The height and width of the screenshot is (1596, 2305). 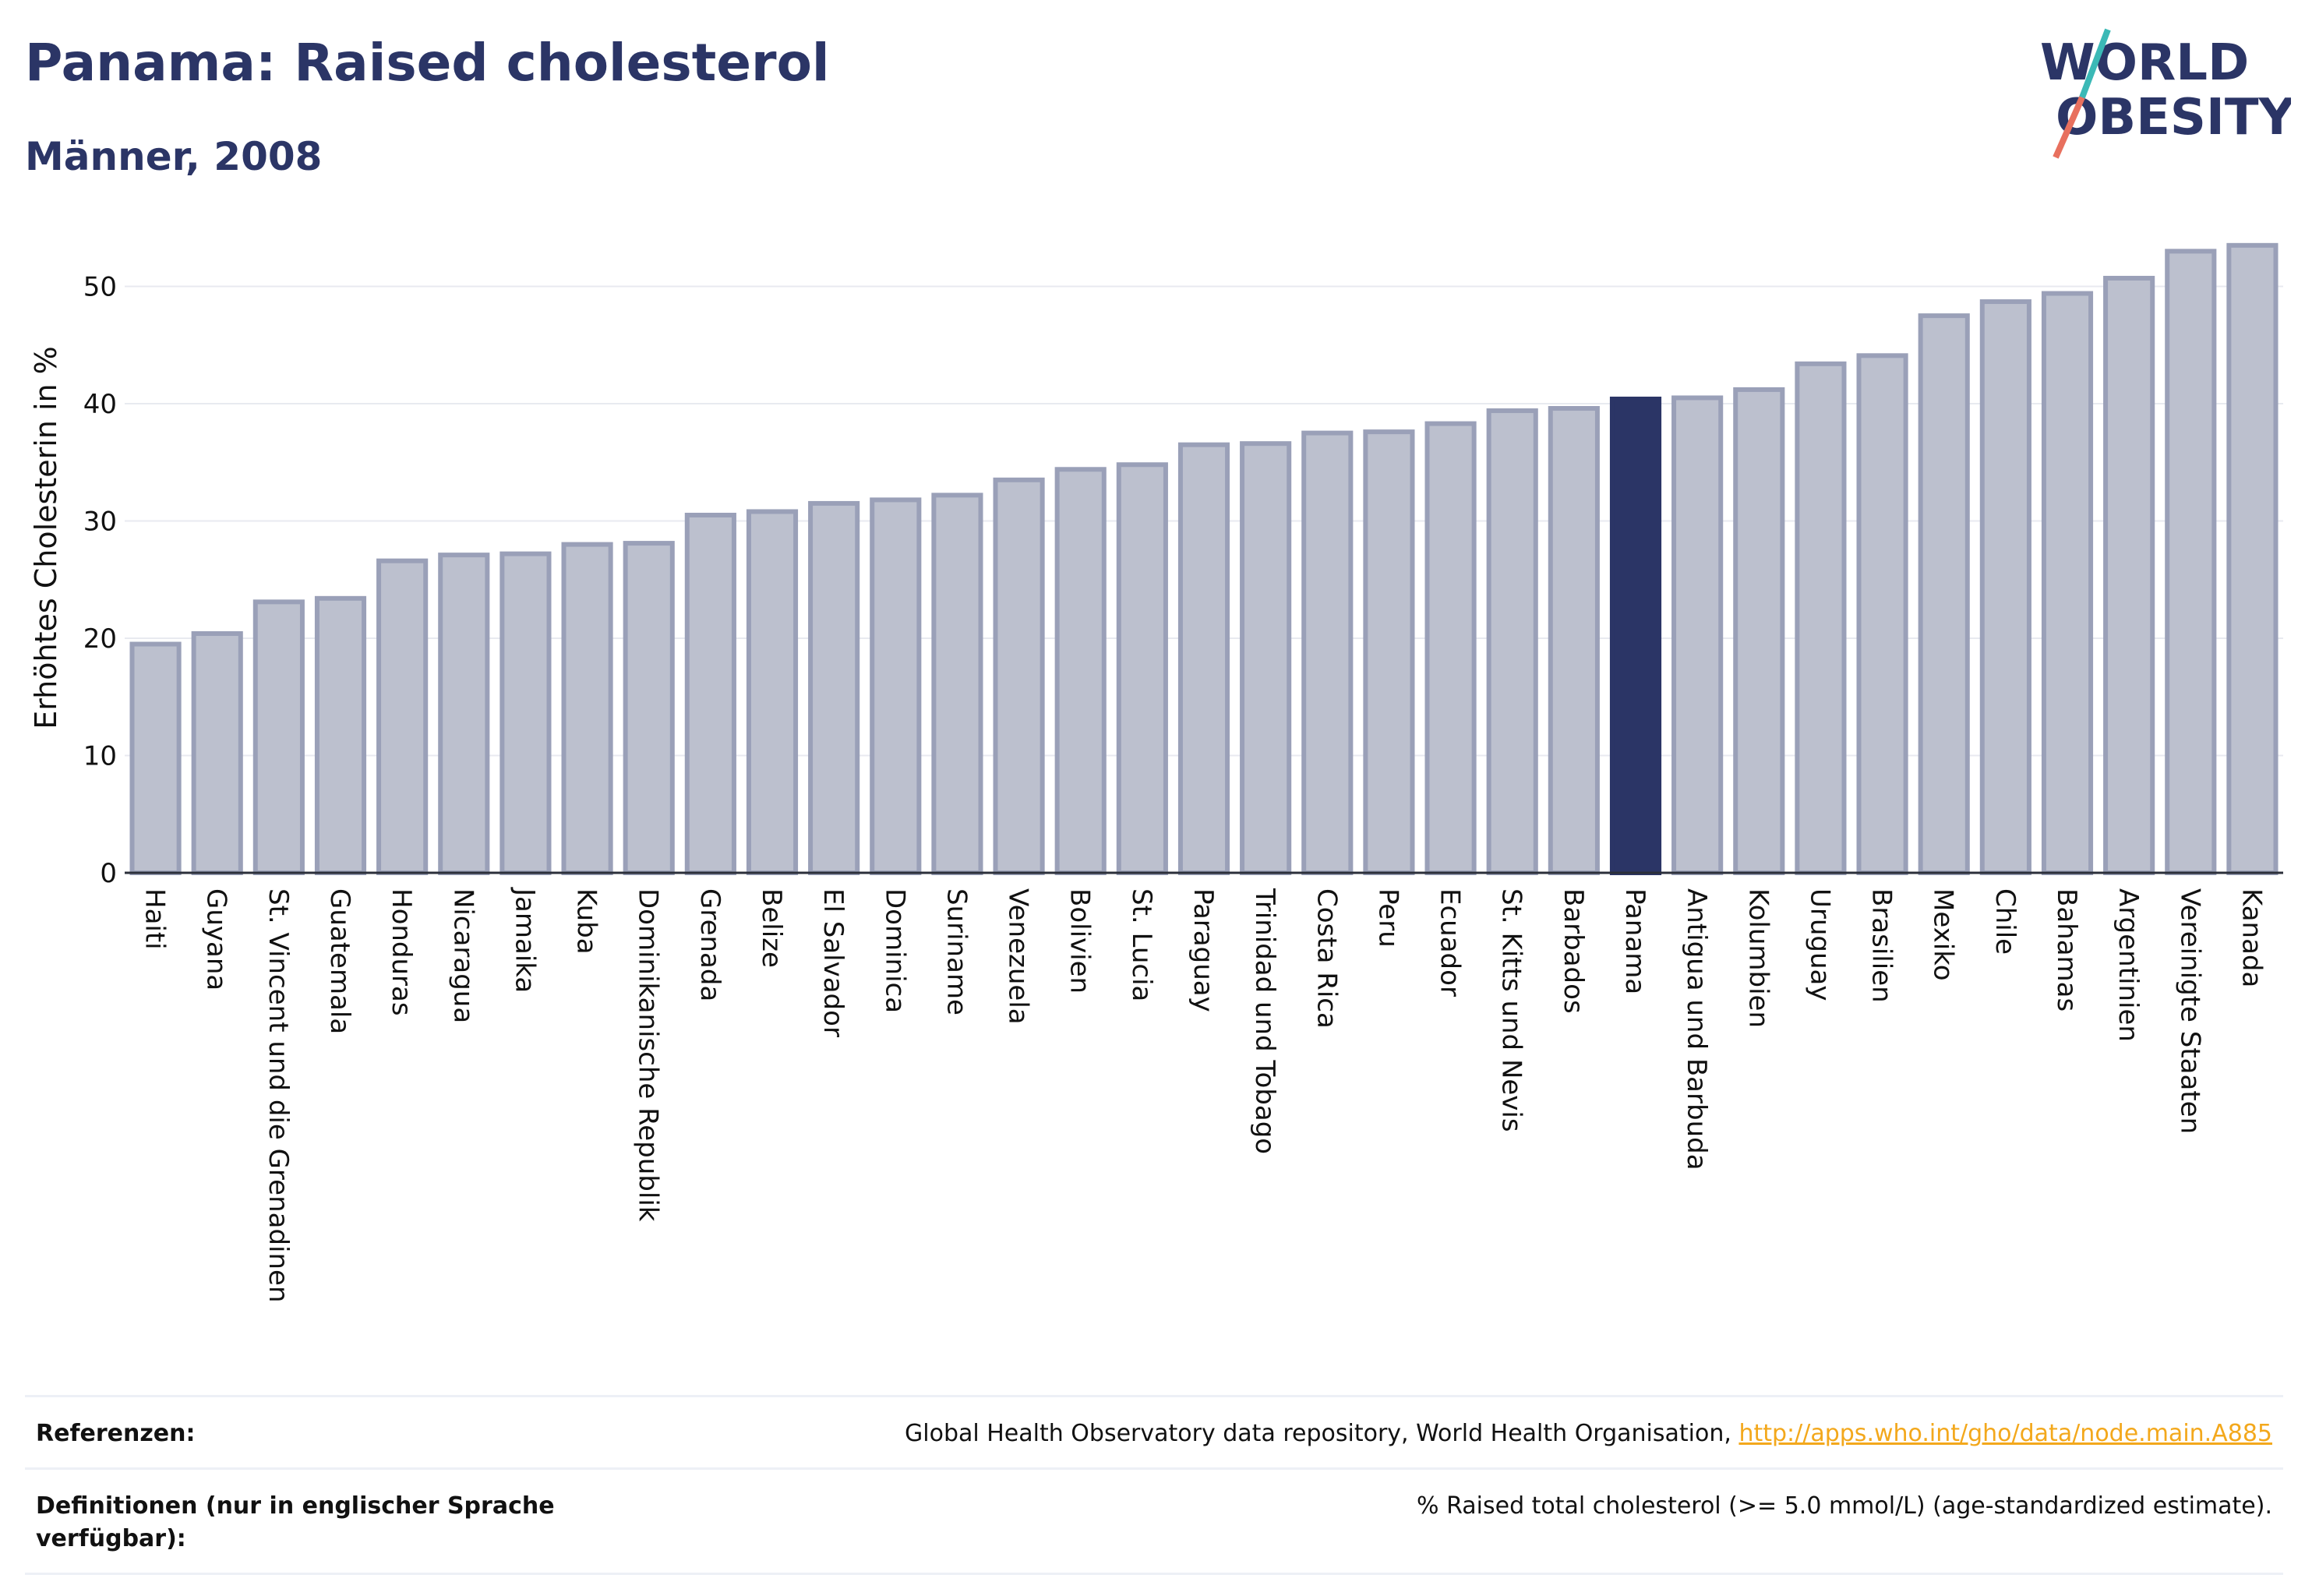 I want to click on x-tick-label: Honduras, so click(x=401, y=952).